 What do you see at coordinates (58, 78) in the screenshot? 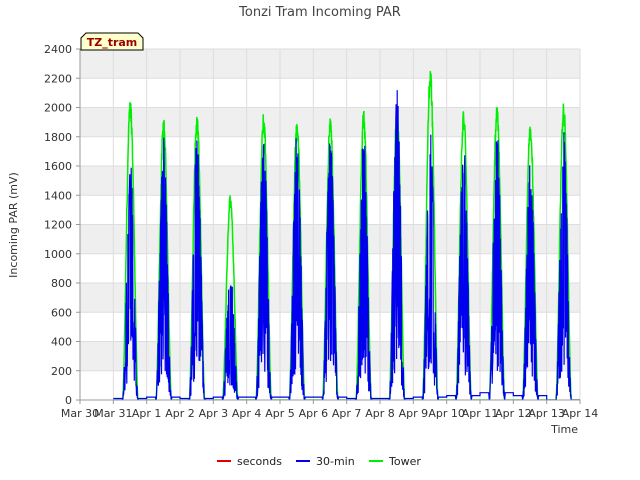
I see `y-tick-label: 2200` at bounding box center [58, 78].